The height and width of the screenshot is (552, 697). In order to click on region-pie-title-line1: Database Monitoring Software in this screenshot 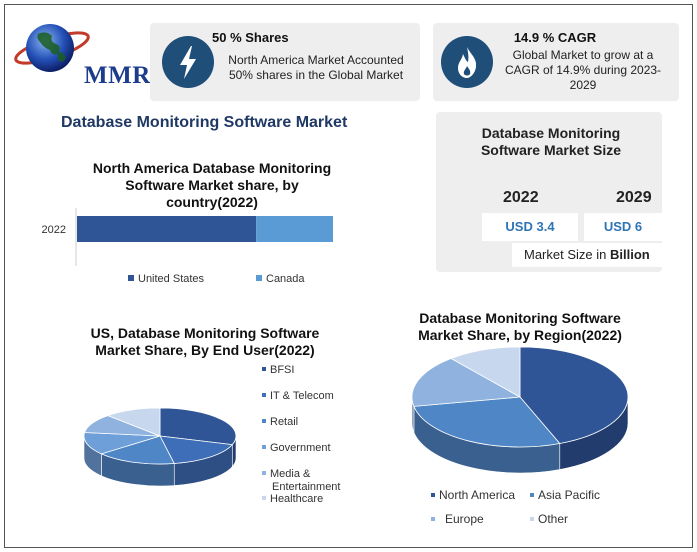, I will do `click(520, 318)`.